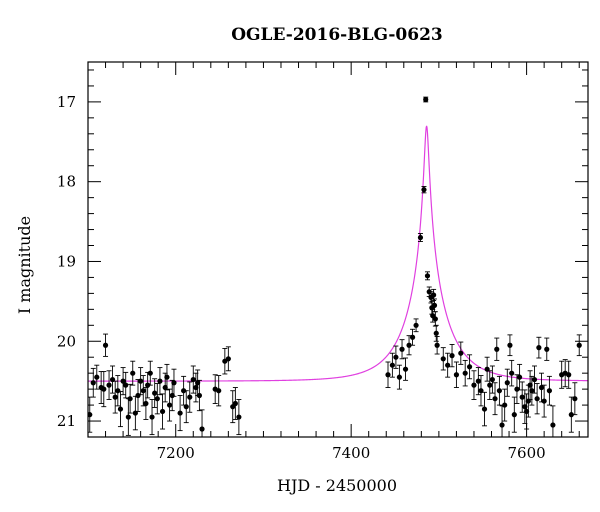 This screenshot has width=600, height=512. Describe the element at coordinates (351, 453) in the screenshot. I see `x-tick-label: 7400` at that location.